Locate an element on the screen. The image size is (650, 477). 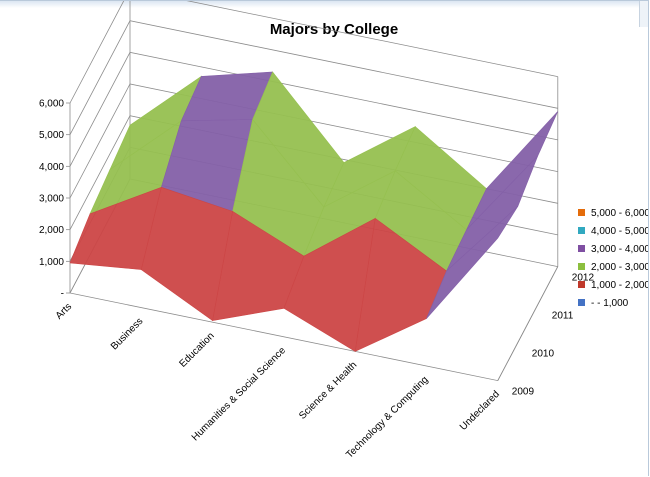
chart-title: Majors by College is located at coordinates (334, 29).